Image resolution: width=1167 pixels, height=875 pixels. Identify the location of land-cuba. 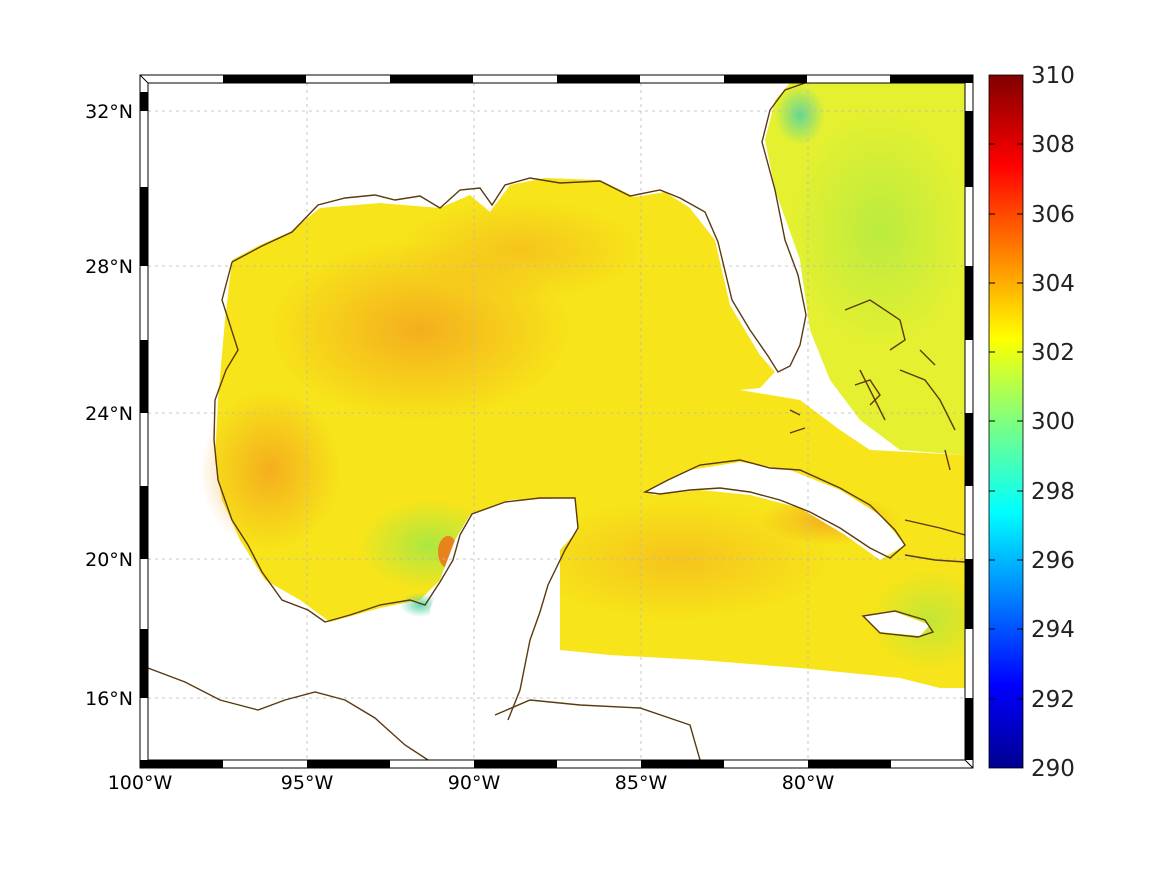
(775, 511).